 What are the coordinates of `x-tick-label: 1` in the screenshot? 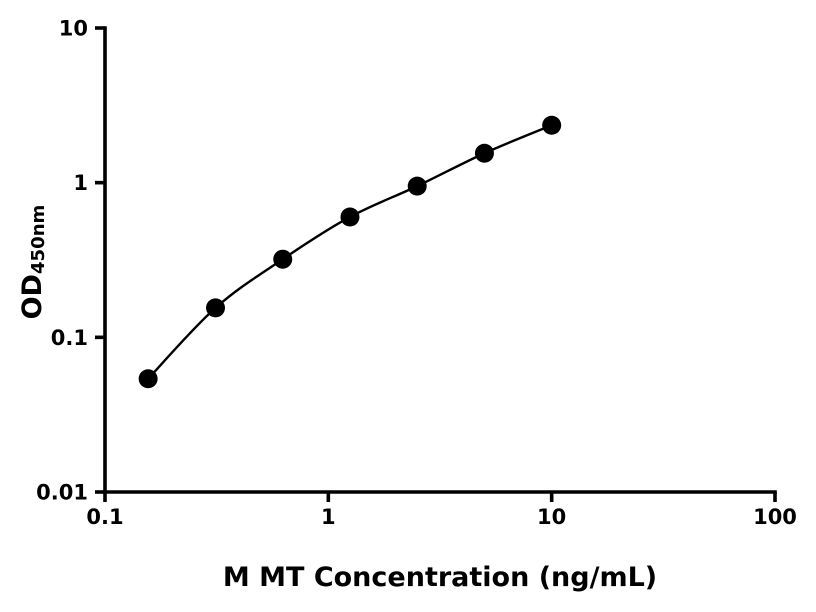 It's located at (328, 517).